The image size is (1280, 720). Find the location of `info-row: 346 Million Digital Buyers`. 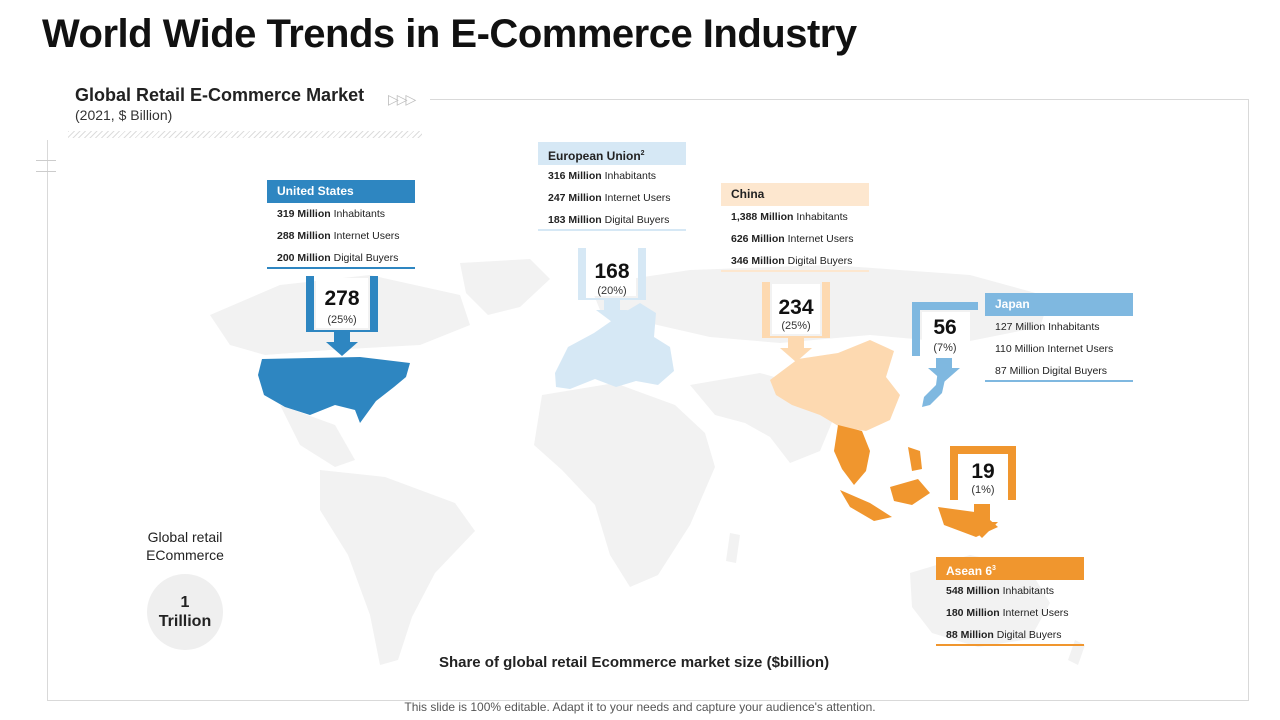

info-row: 346 Million Digital Buyers is located at coordinates (795, 261).